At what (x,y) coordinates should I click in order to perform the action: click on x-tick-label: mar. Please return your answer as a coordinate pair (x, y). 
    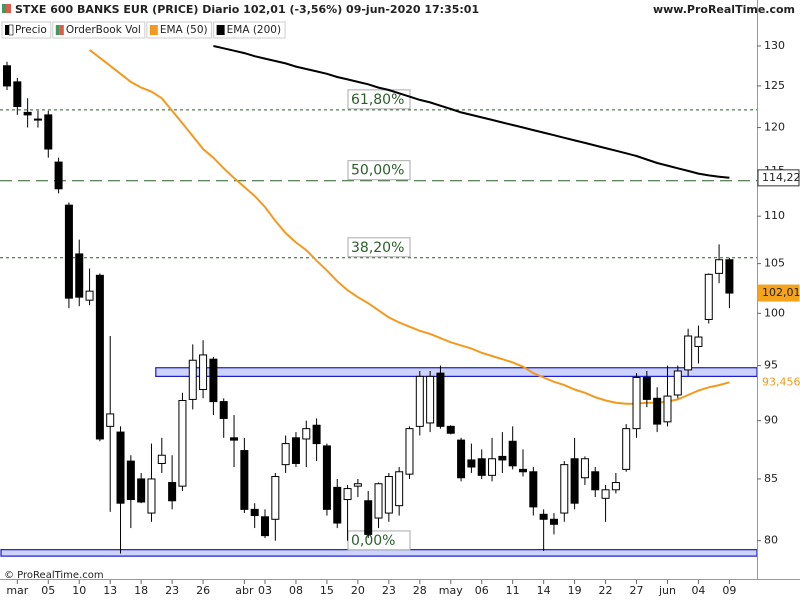
    Looking at the image, I should click on (17, 590).